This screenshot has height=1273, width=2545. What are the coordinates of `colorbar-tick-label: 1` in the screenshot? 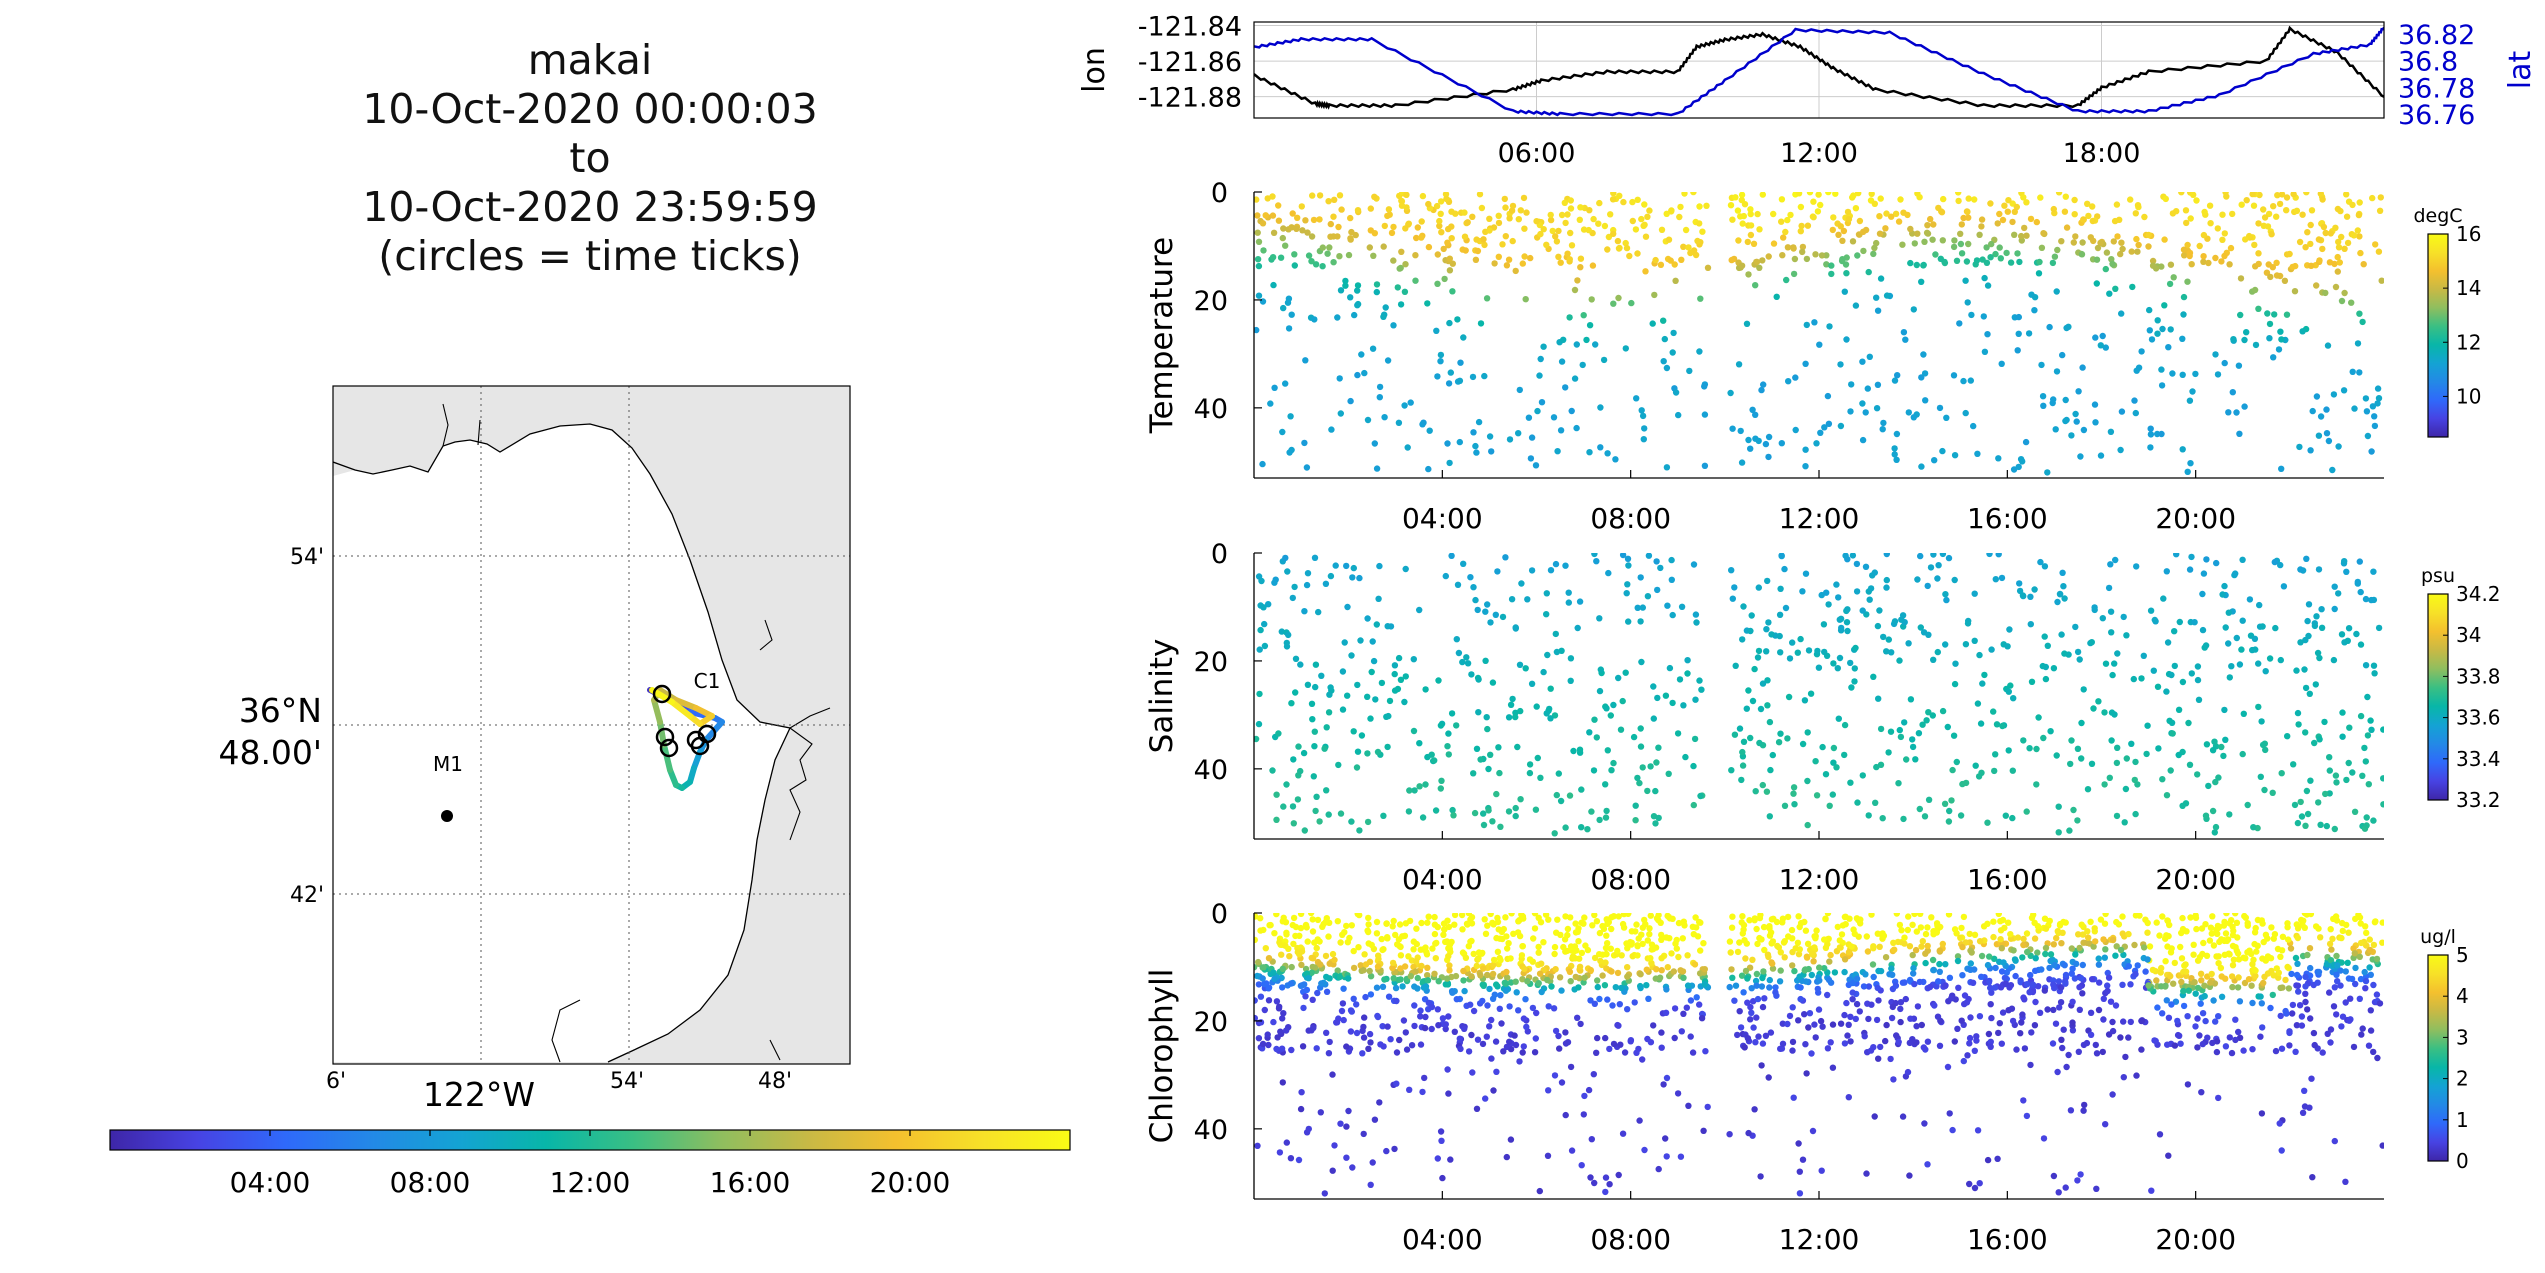 It's located at (2462, 1120).